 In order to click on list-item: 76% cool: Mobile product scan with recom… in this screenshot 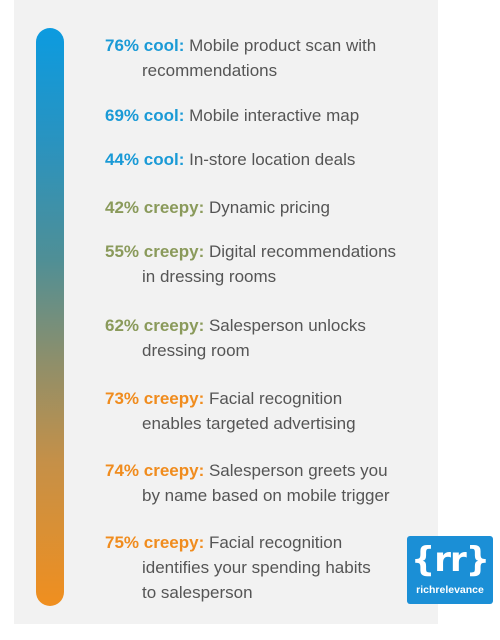, I will do `click(270, 58)`.